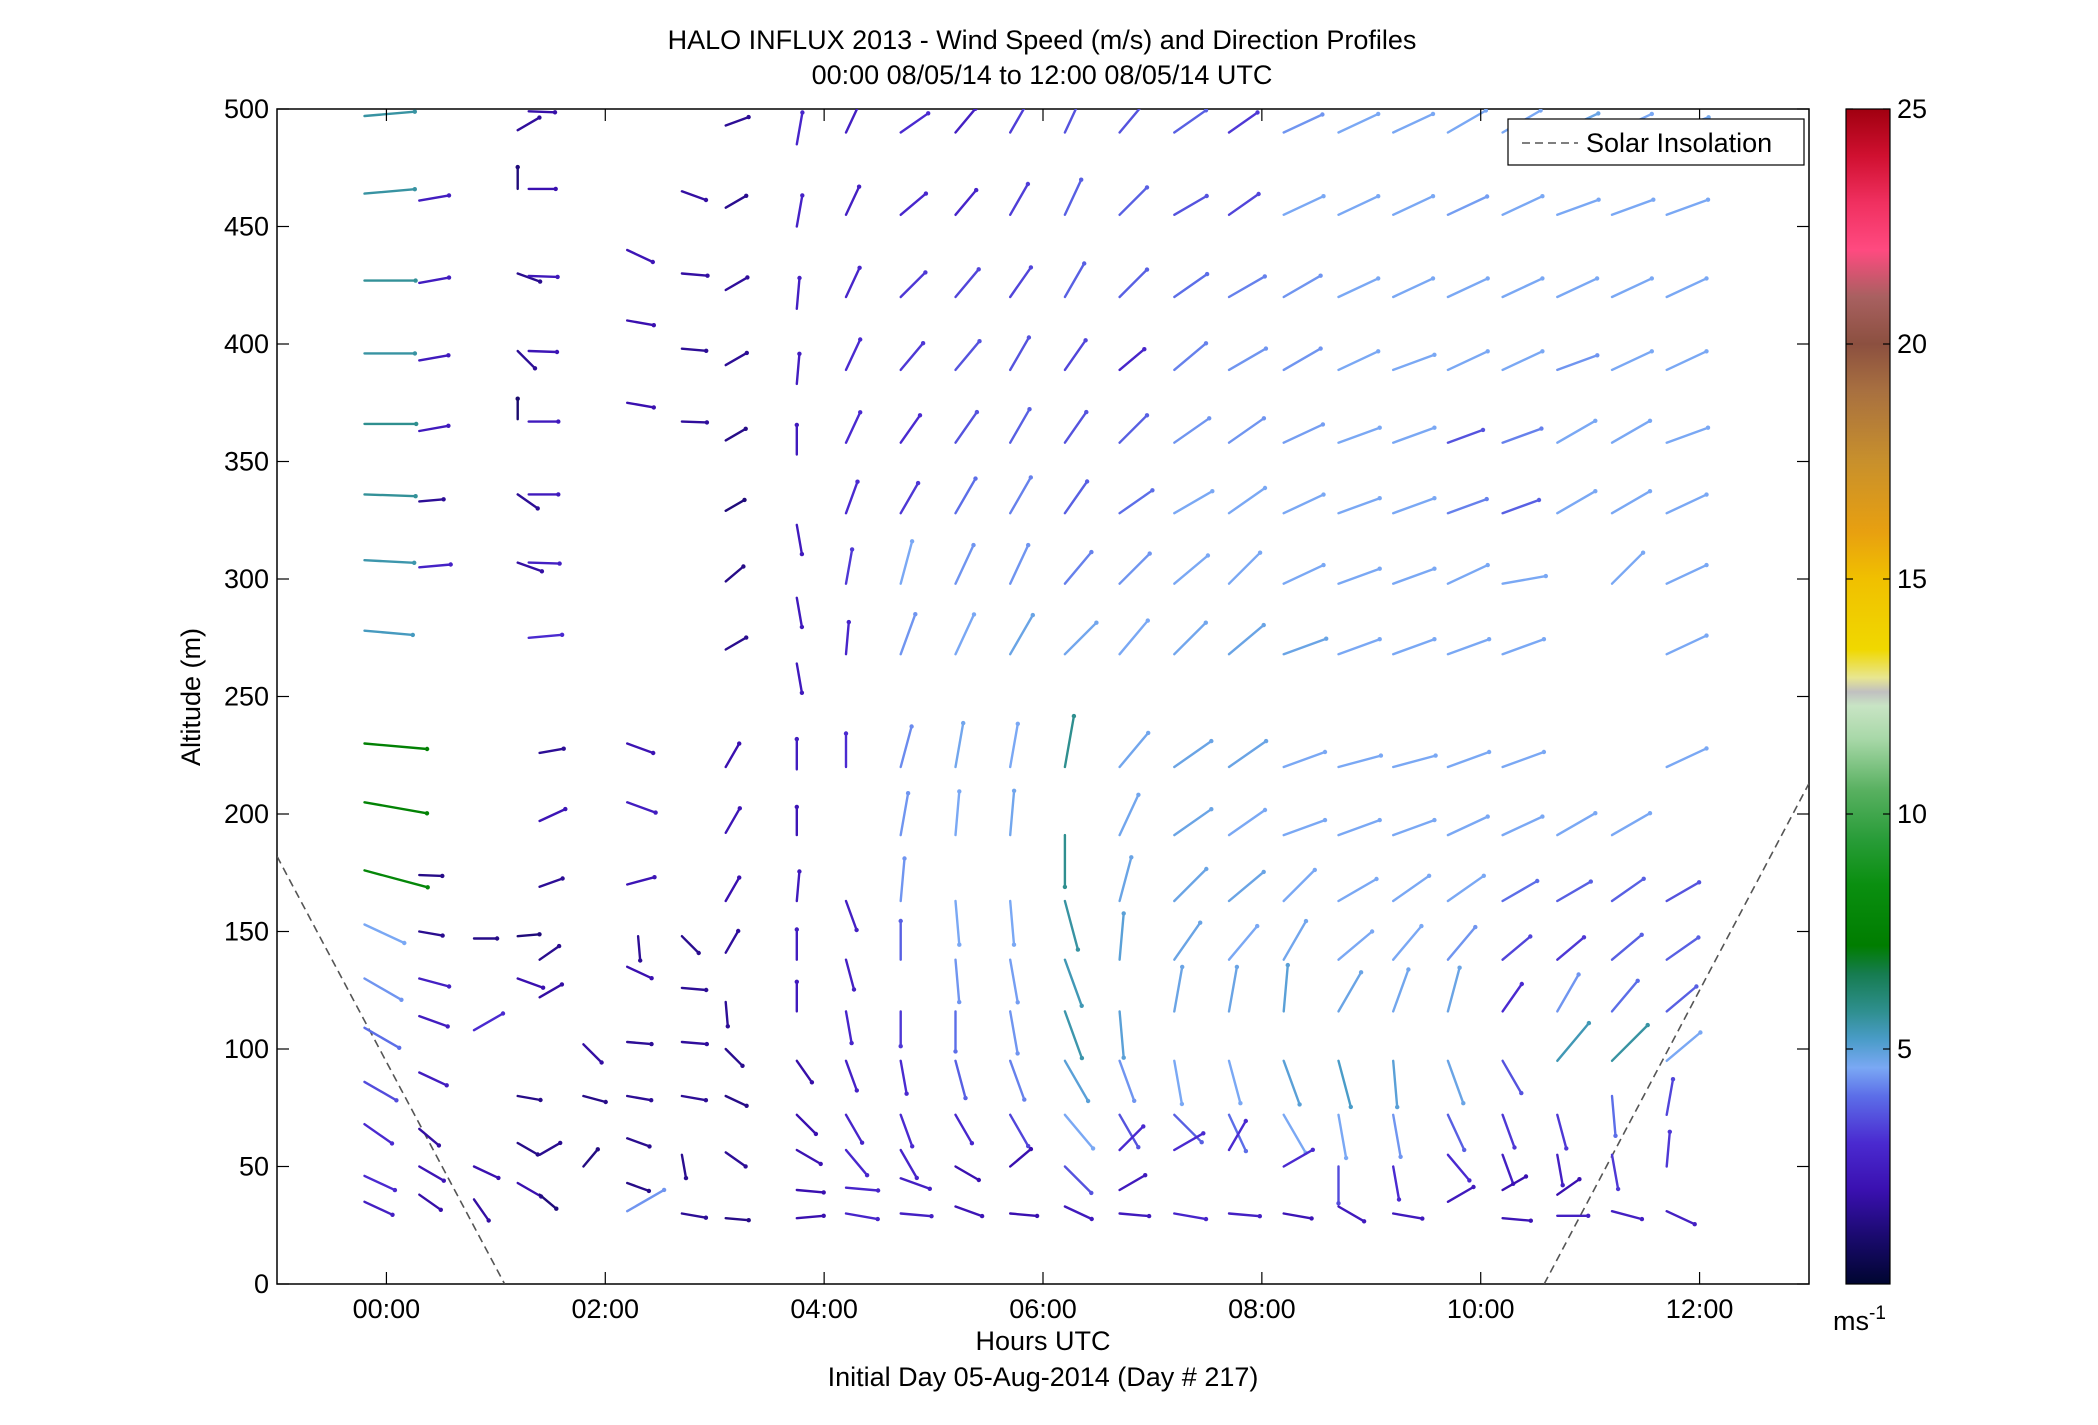  I want to click on colorbar-fill, so click(1868, 696).